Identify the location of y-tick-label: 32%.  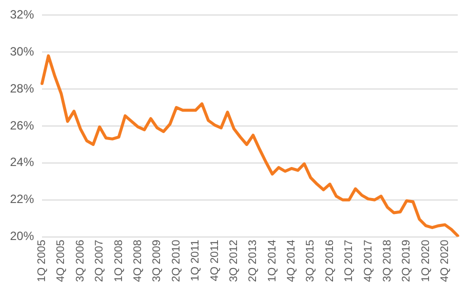
(22, 15).